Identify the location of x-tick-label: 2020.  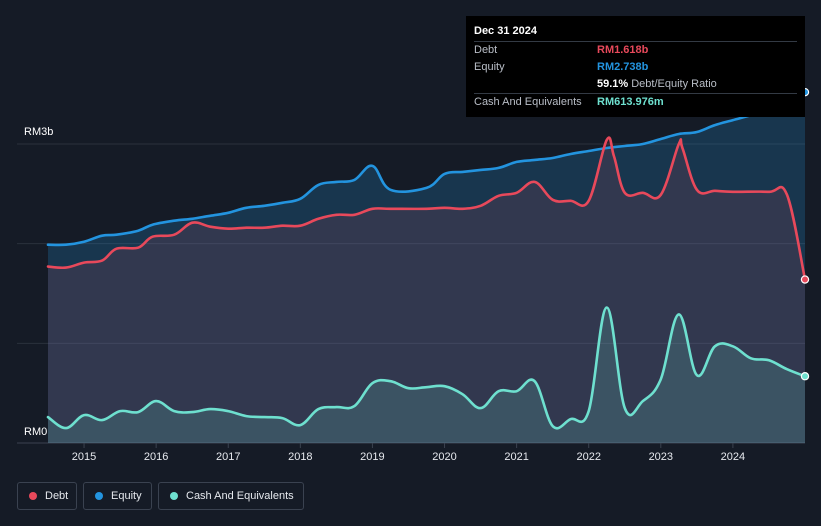
(444, 457).